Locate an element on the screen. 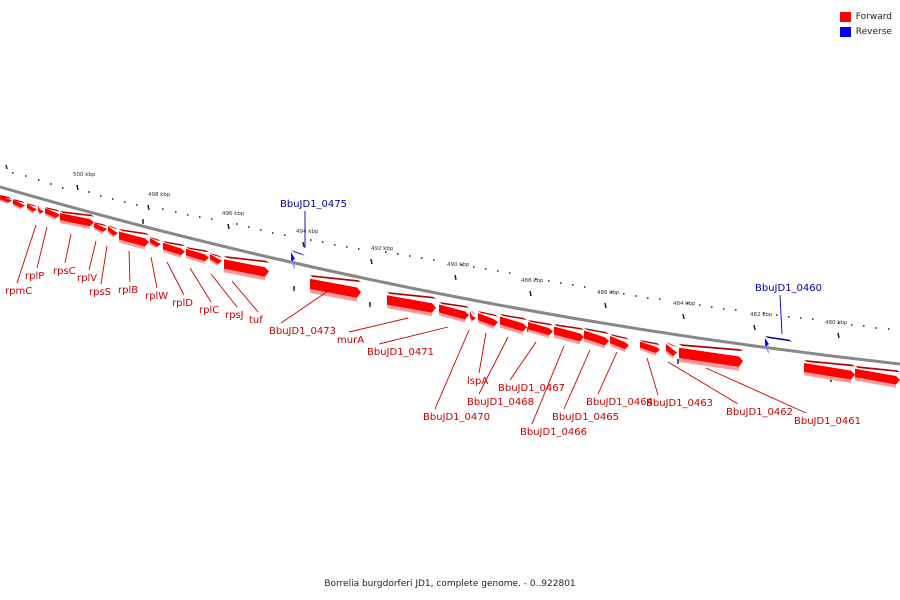  gene-label: BbuJD1_0462 is located at coordinates (759, 412).